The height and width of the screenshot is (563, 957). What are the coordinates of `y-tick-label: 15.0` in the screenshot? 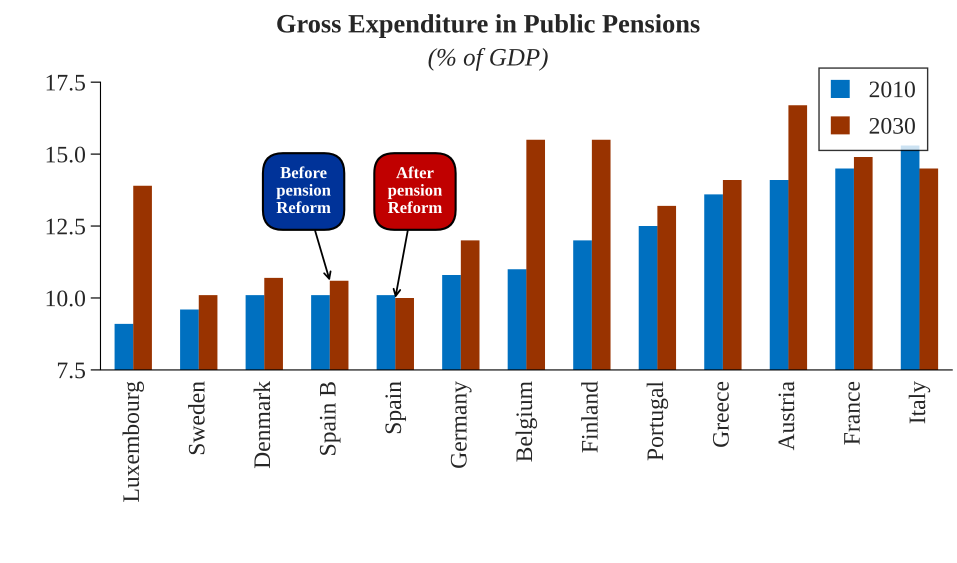 It's located at (65, 154).